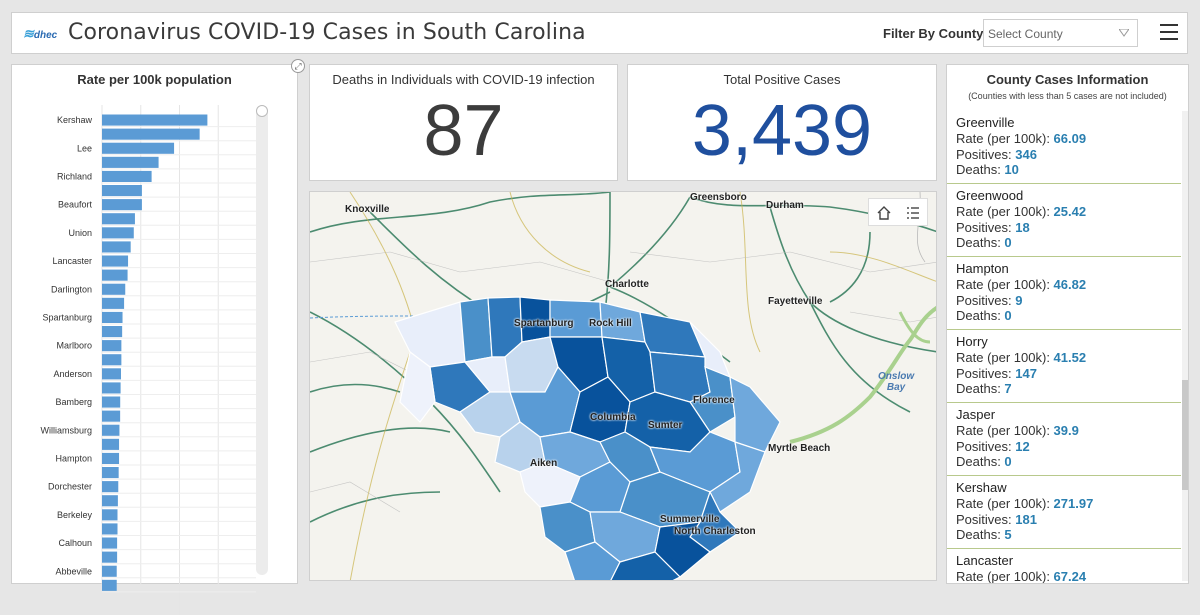 The image size is (1200, 615). What do you see at coordinates (1008, 388) in the screenshot?
I see `county-deaths-value: 7` at bounding box center [1008, 388].